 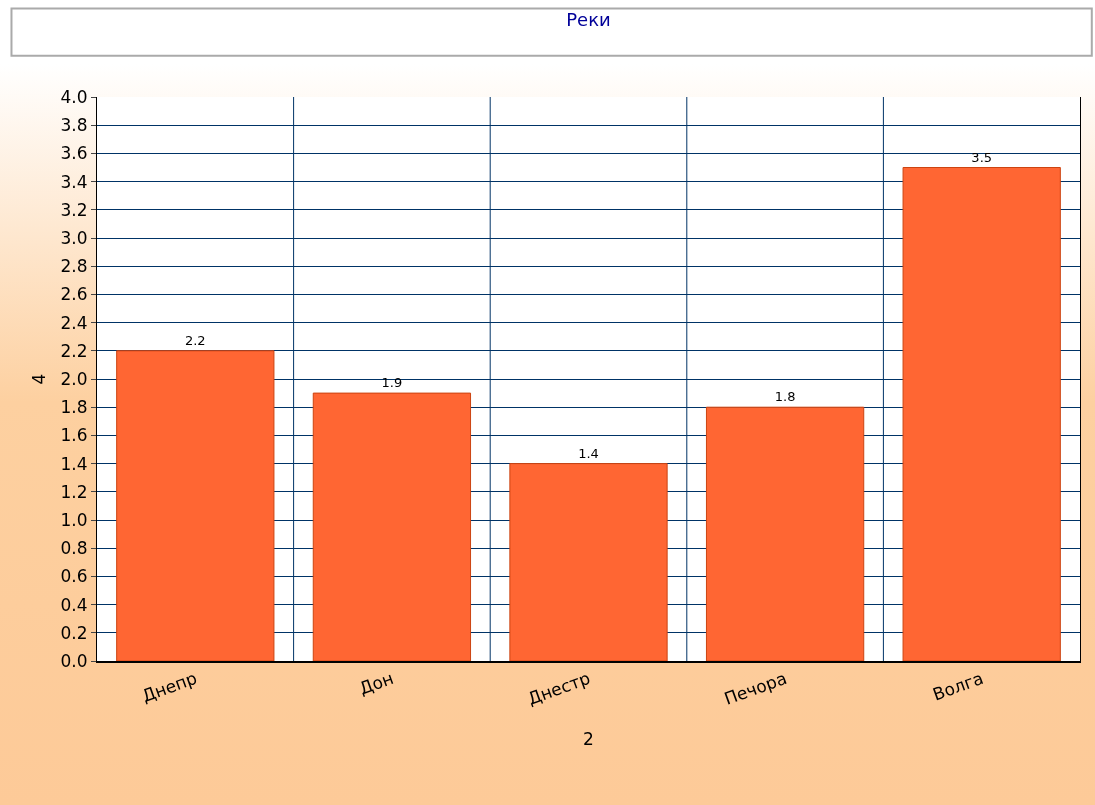 What do you see at coordinates (74, 407) in the screenshot?
I see `y-tick-label: 1.8` at bounding box center [74, 407].